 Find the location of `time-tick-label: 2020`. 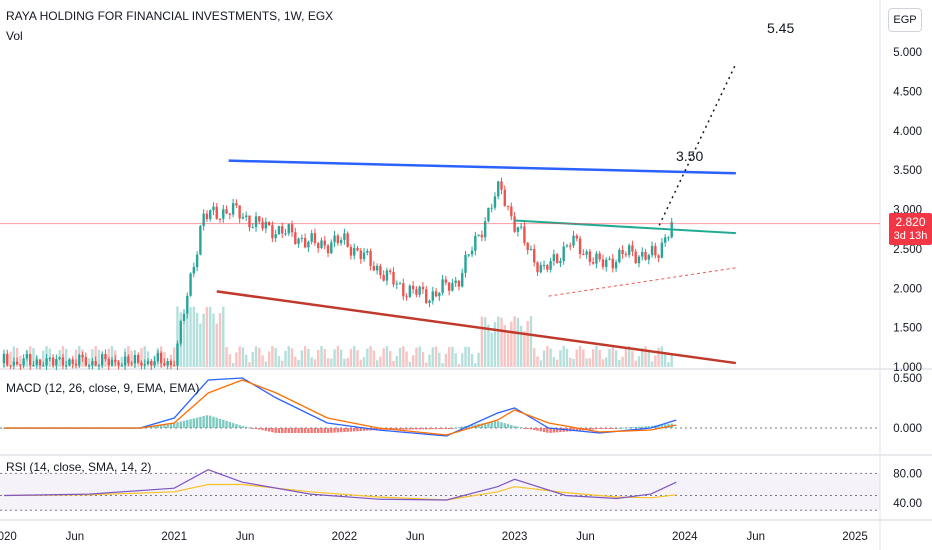

time-tick-label: 2020 is located at coordinates (8, 537).